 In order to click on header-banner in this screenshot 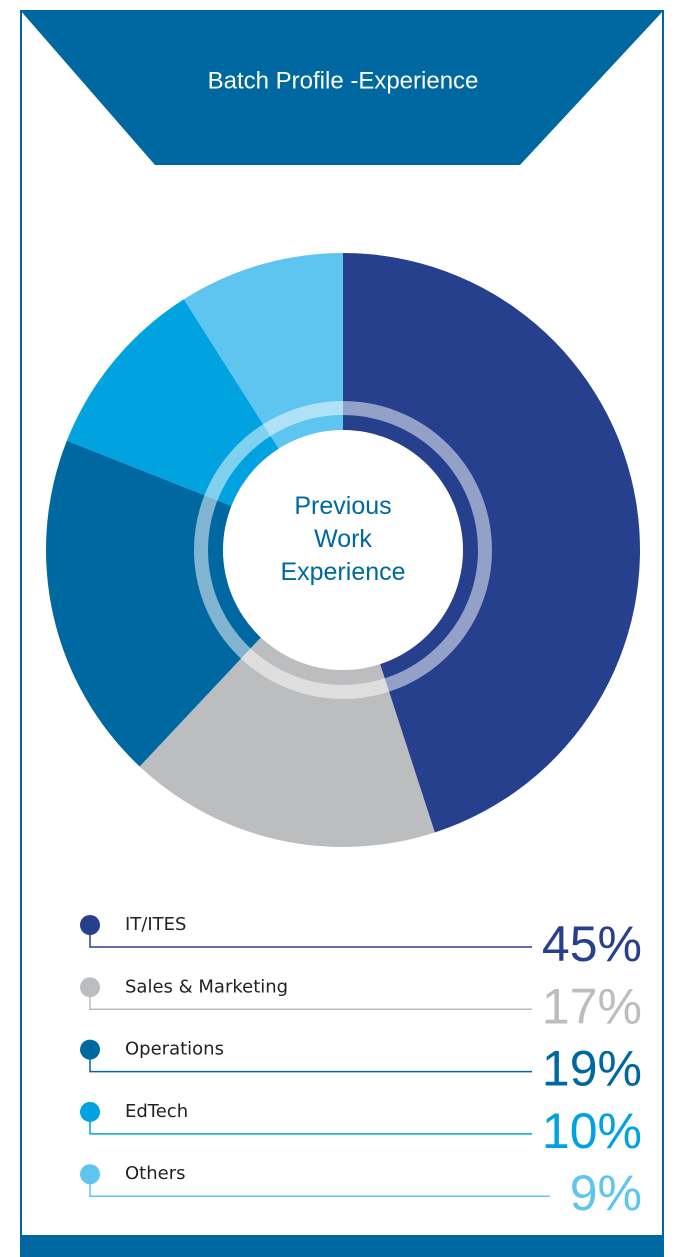, I will do `click(342, 87)`.